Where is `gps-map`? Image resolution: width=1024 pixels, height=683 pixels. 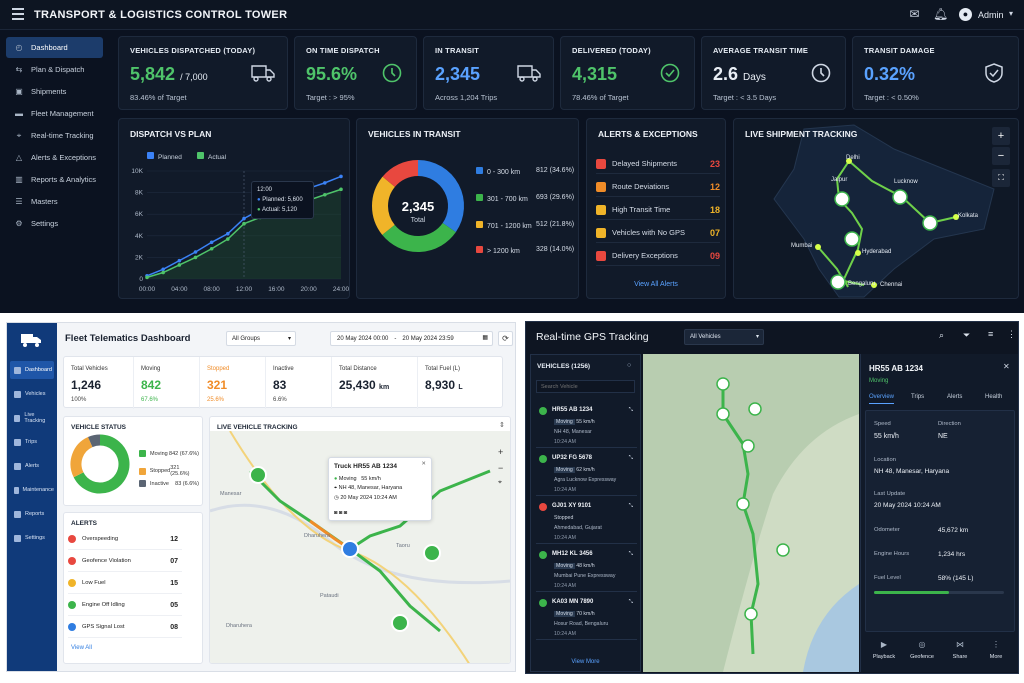 gps-map is located at coordinates (751, 513).